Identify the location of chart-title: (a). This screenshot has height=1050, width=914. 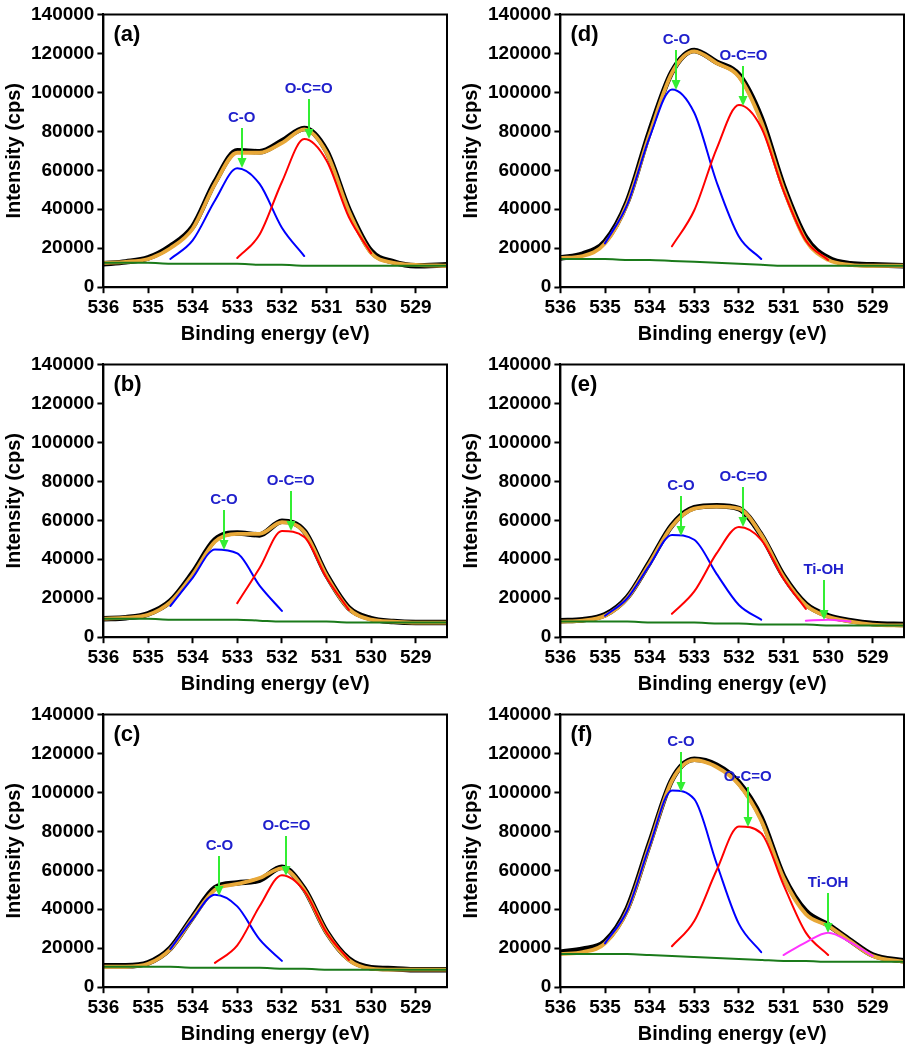
(127, 34).